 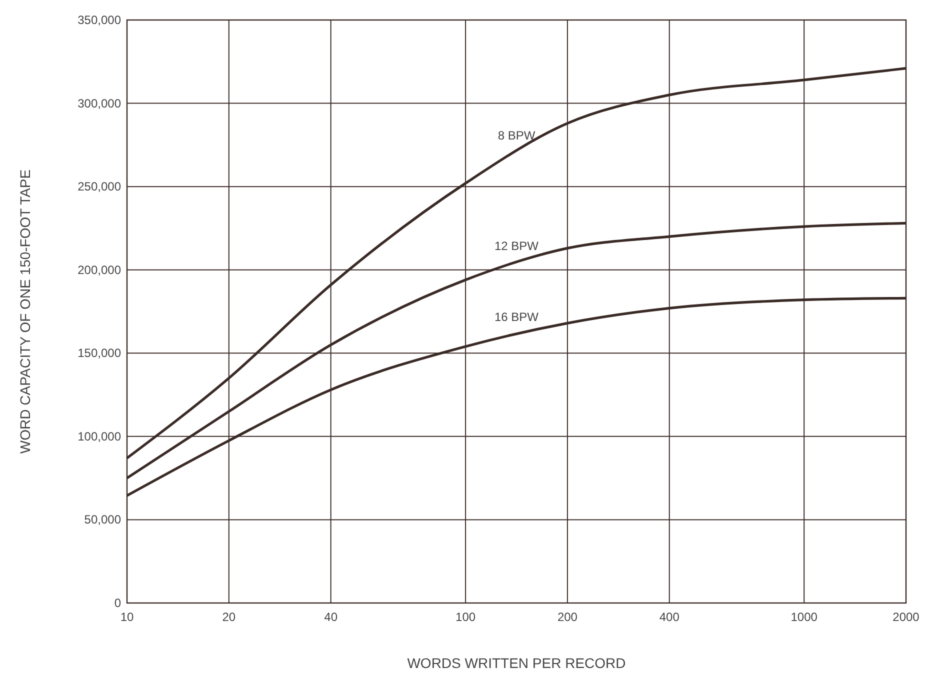 I want to click on x-tick-label: 40, so click(x=331, y=617).